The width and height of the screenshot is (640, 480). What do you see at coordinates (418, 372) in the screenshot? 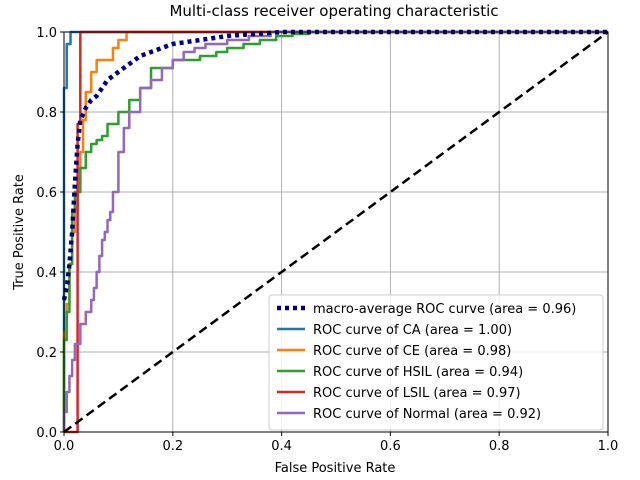
I see `legend-label: ROC curve of HSIL (area = 0.94)` at bounding box center [418, 372].